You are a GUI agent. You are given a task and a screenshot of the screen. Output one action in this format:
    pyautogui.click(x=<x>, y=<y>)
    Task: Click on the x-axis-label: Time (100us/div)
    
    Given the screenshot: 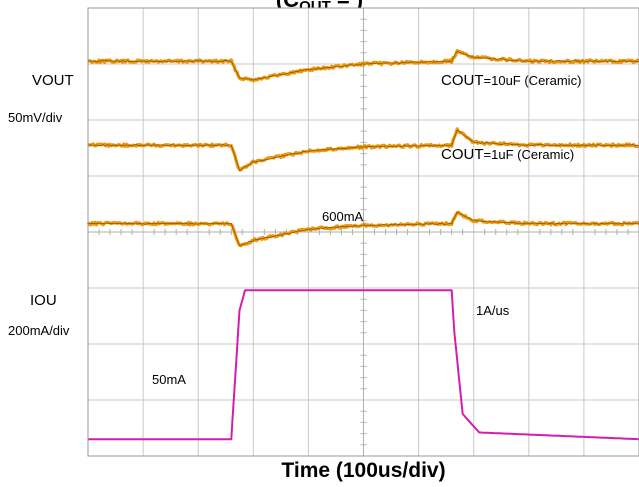 What is the action you would take?
    pyautogui.click(x=363, y=470)
    